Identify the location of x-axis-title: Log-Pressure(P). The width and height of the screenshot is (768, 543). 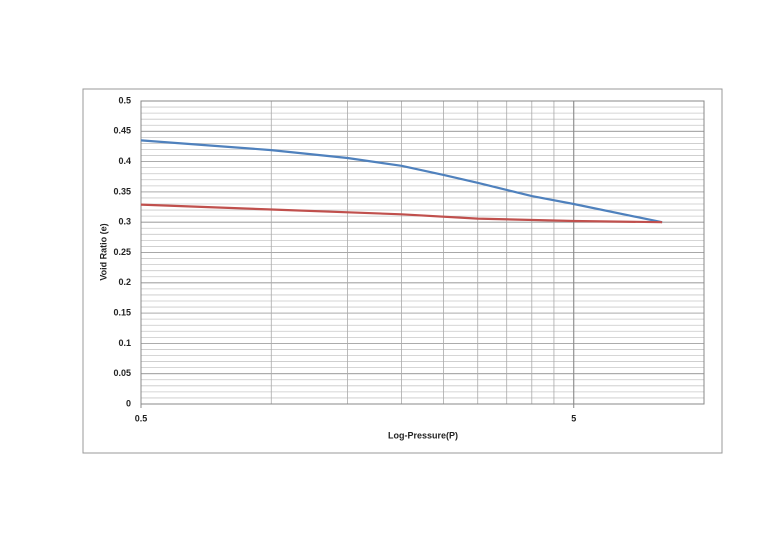
(423, 435).